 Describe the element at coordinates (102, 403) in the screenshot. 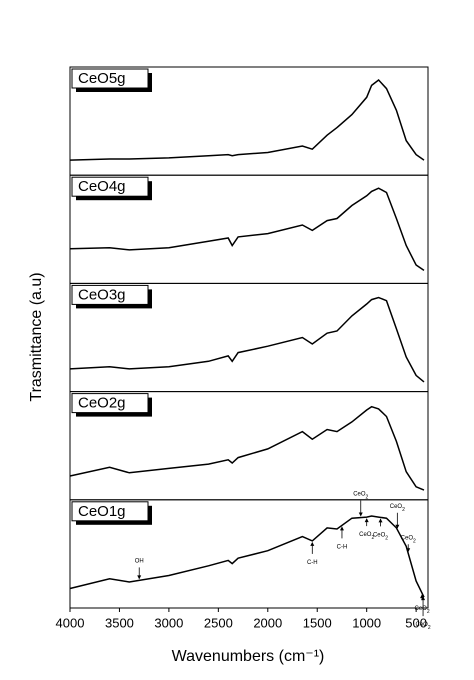

I see `series-label: CeO2g` at that location.